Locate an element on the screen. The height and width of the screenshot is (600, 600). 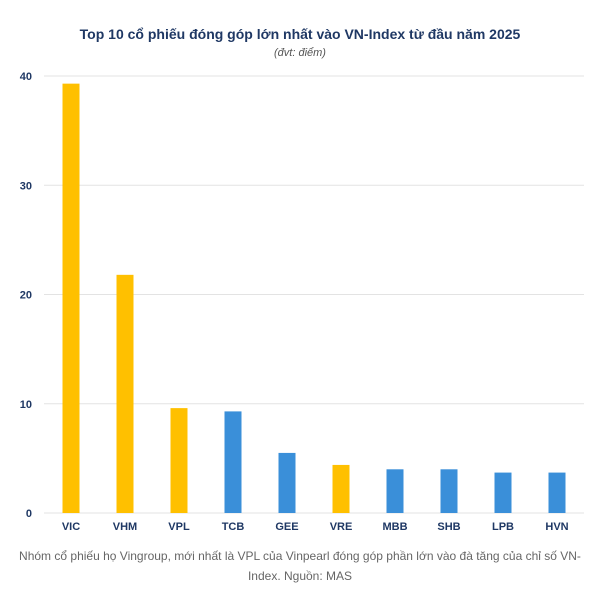
y-tick-label: 40 is located at coordinates (26, 77).